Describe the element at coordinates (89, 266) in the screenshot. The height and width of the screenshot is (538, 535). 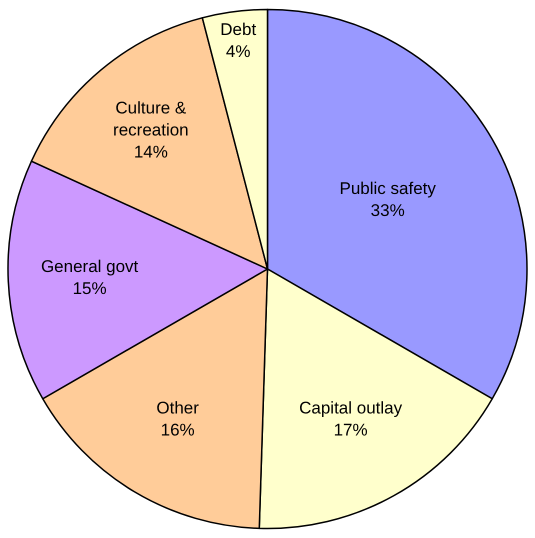
I see `slice-label: General govt` at that location.